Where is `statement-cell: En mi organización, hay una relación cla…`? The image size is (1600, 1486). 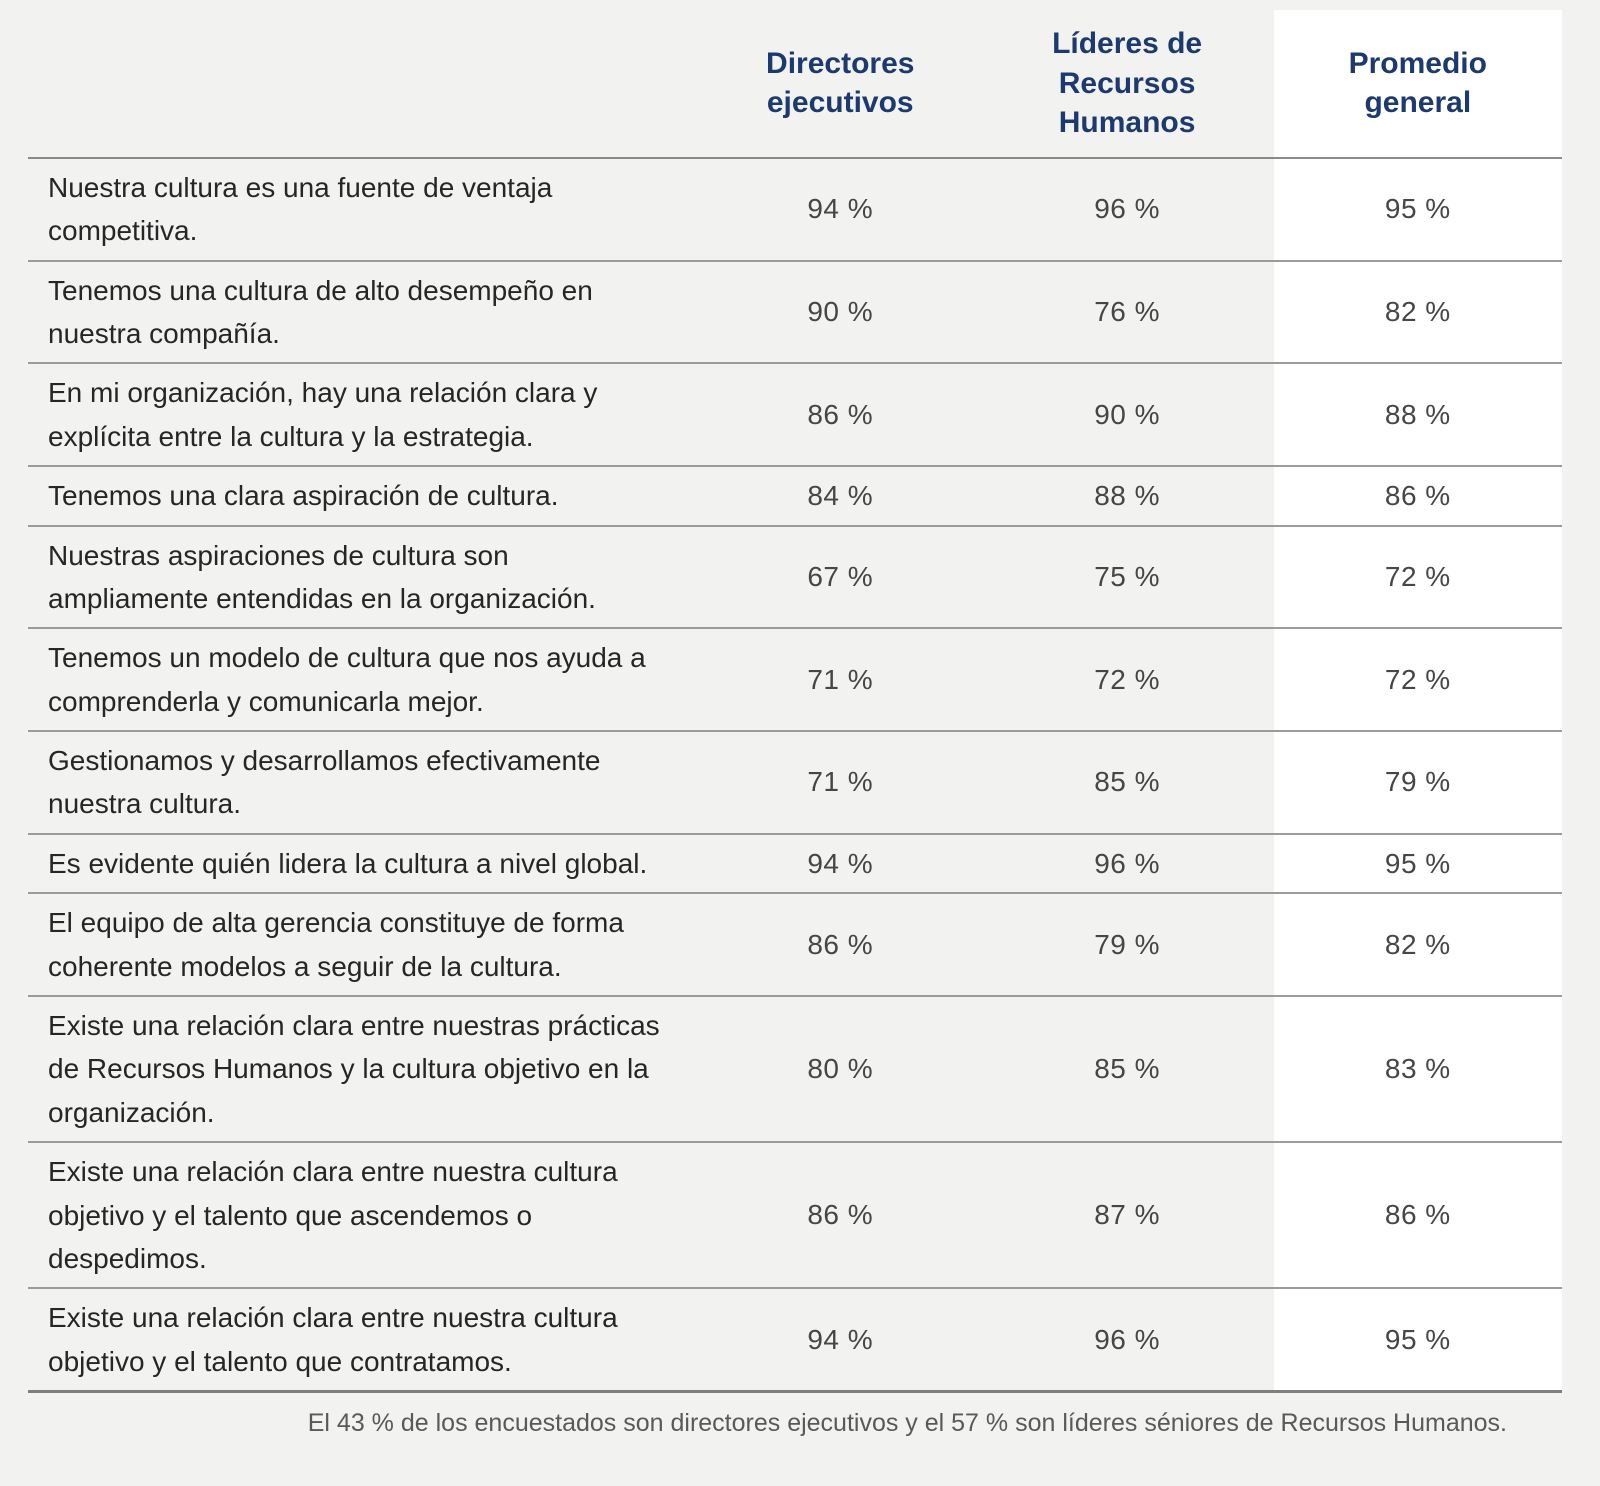
statement-cell: En mi organización, hay una relación cla… is located at coordinates (364, 414).